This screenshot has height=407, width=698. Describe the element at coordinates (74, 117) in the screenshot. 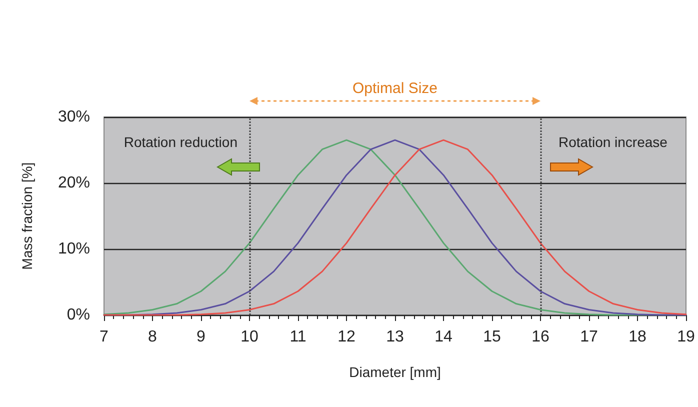

I see `y-tick-label: 30%` at that location.